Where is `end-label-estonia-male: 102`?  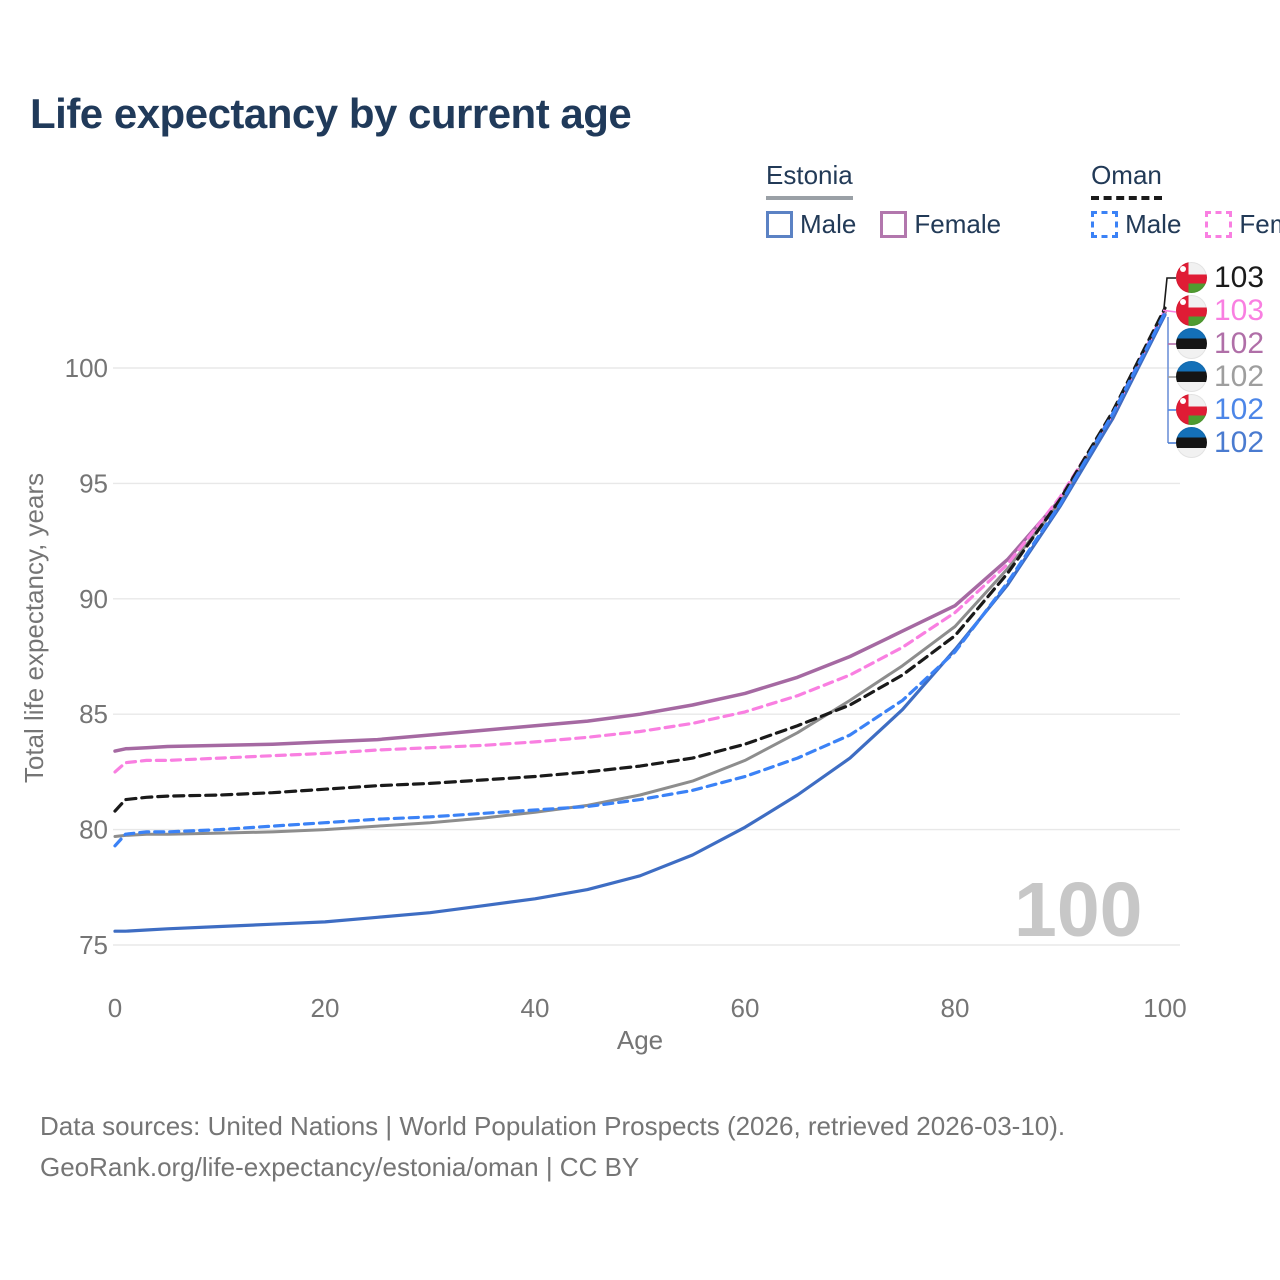 end-label-estonia-male: 102 is located at coordinates (1220, 442).